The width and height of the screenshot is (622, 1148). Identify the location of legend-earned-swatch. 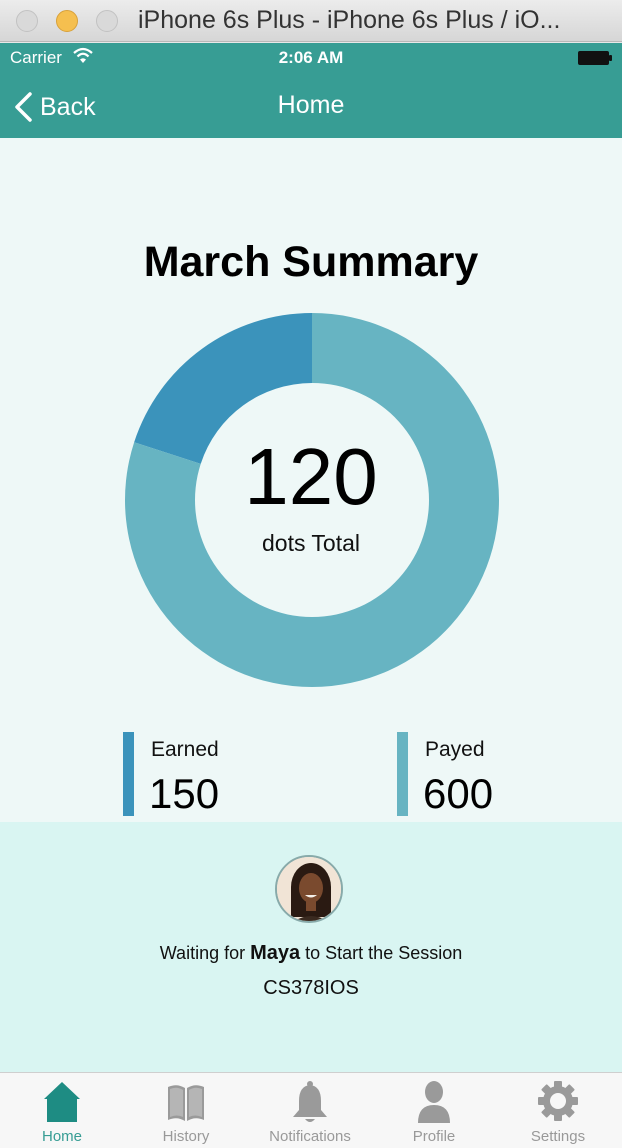
(128, 774).